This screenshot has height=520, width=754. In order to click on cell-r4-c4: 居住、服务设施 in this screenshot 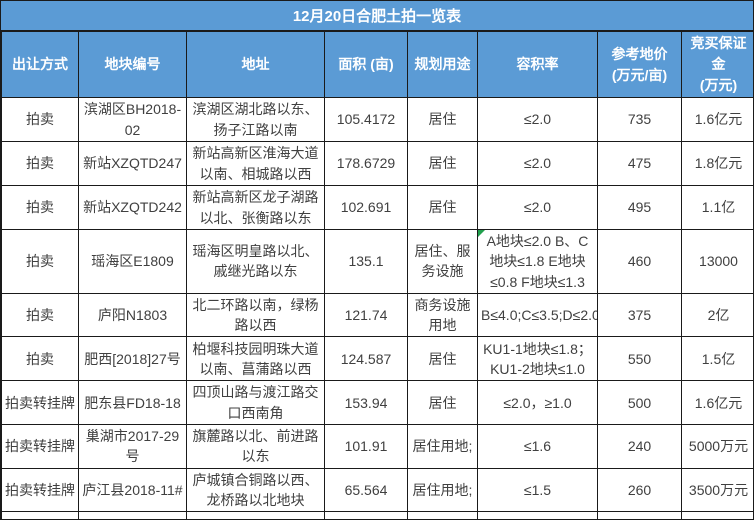, I will do `click(442, 261)`.